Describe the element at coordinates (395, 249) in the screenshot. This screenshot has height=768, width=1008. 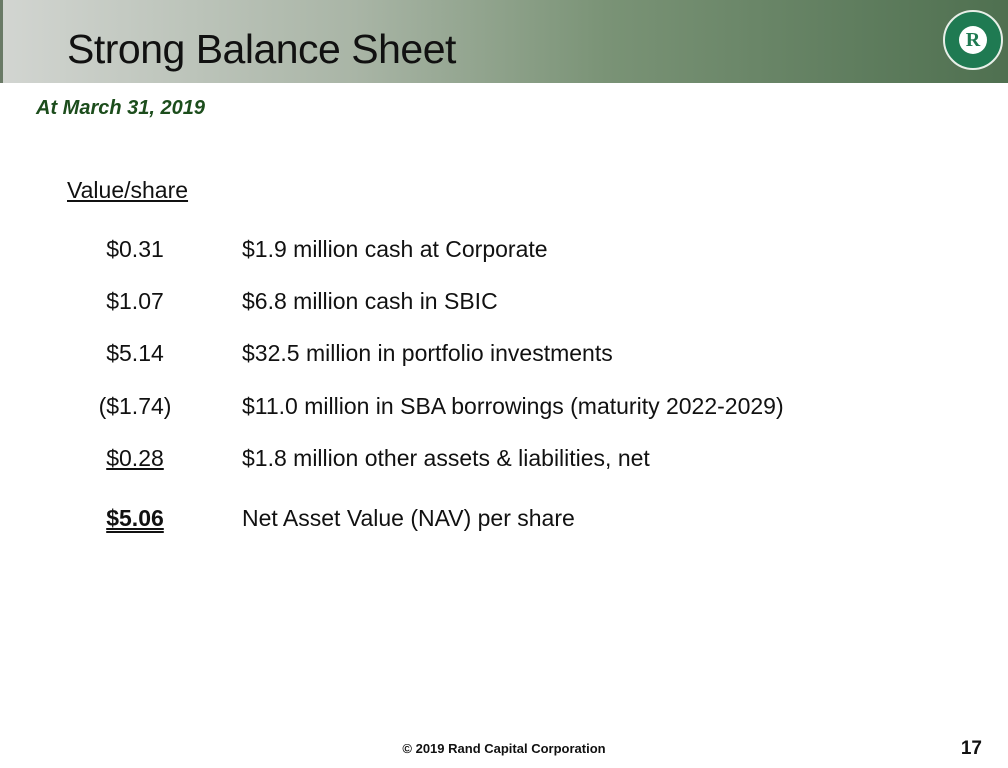
I see `row-description: $1.9 million cash at Corporate` at that location.